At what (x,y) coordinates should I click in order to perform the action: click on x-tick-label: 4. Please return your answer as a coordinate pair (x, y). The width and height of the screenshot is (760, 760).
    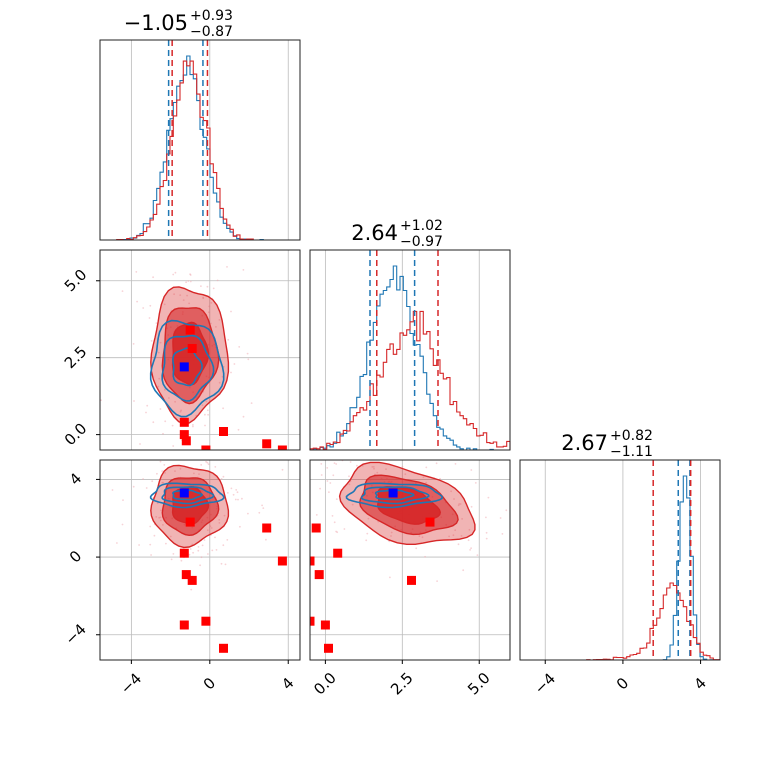
    Looking at the image, I should click on (287, 683).